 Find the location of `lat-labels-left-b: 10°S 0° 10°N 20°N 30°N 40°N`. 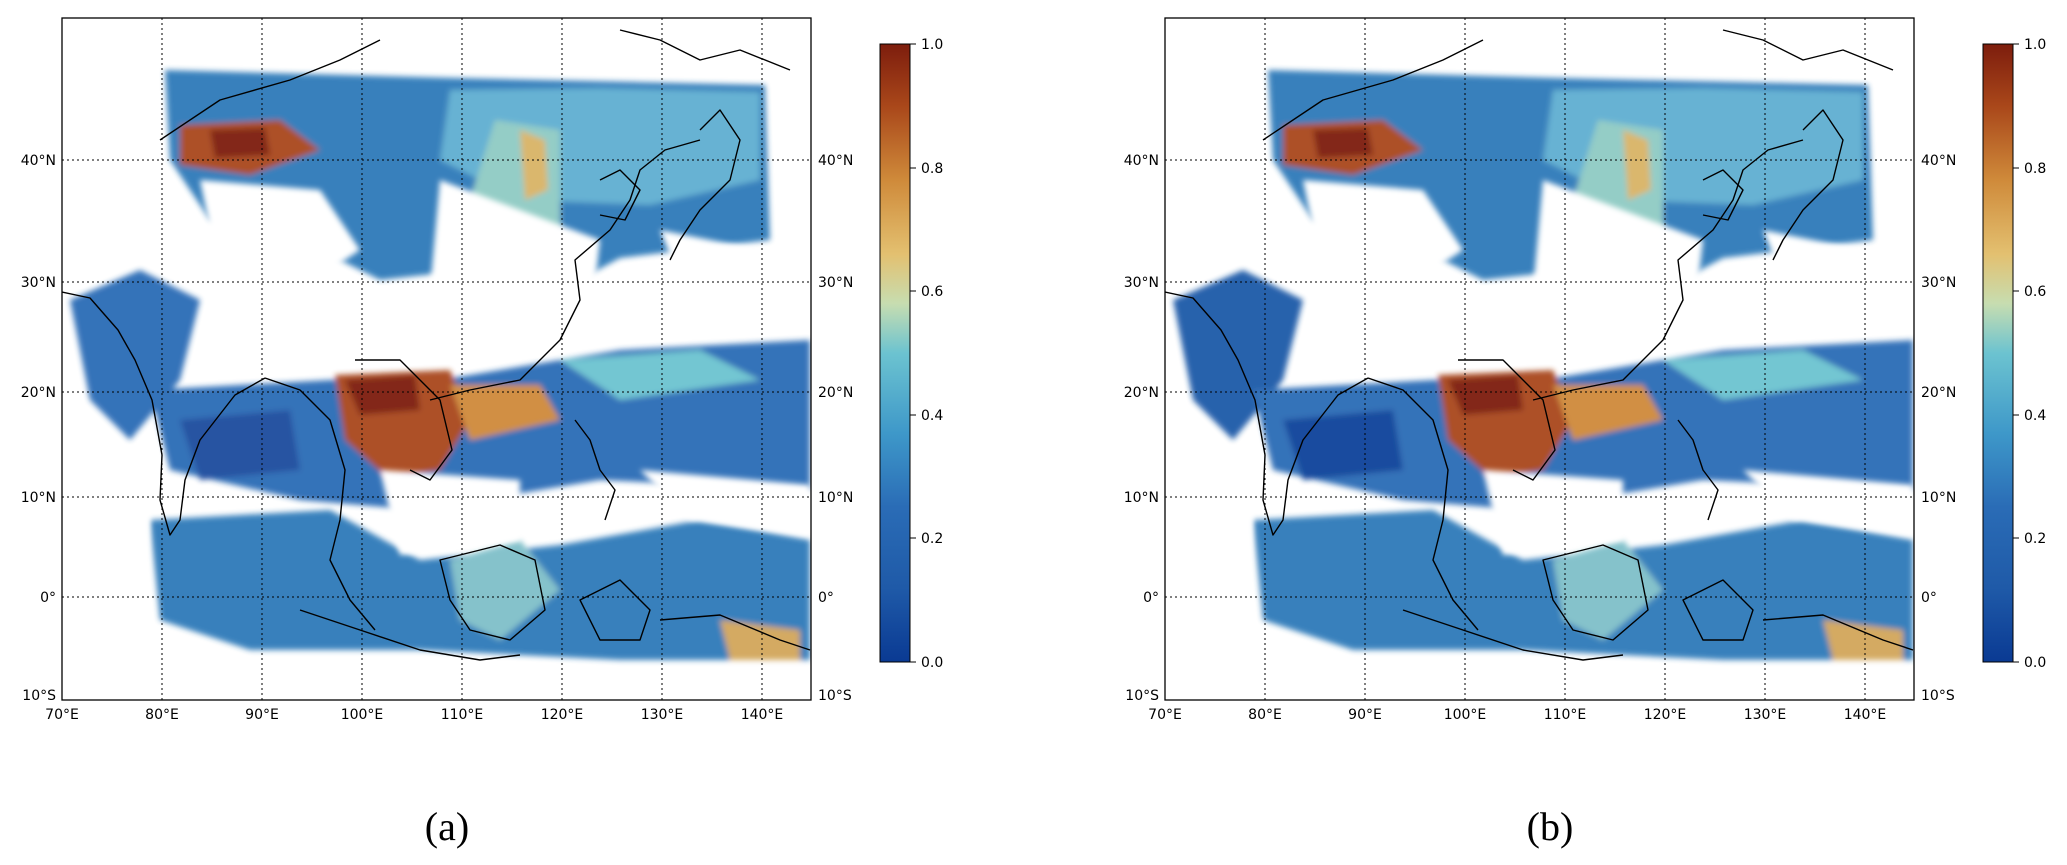

lat-labels-left-b: 10°S 0° 10°N 20°N 30°N 40°N is located at coordinates (1141, 428).